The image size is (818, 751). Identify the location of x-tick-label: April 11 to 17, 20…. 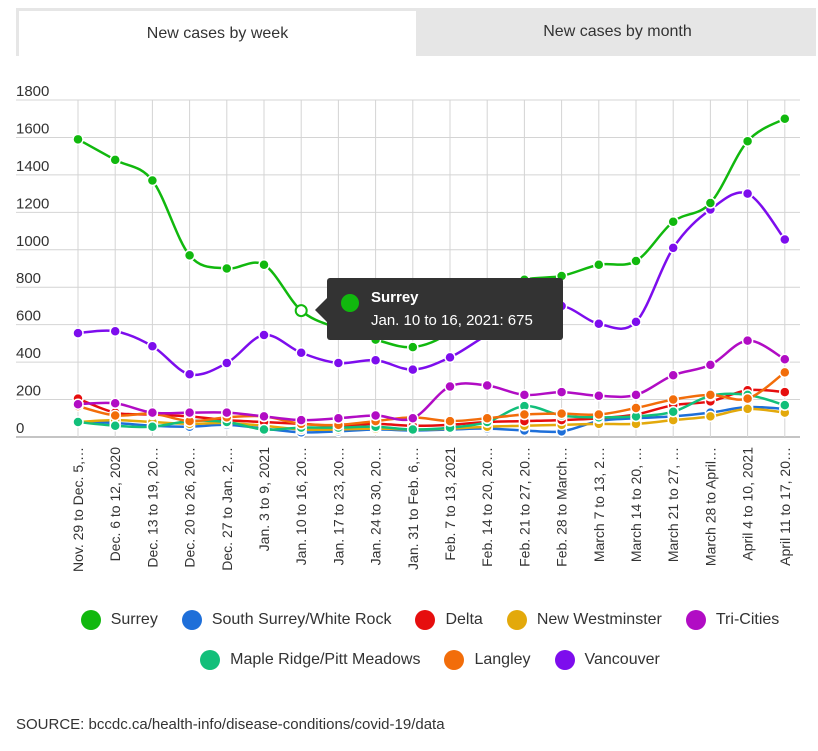
(785, 506).